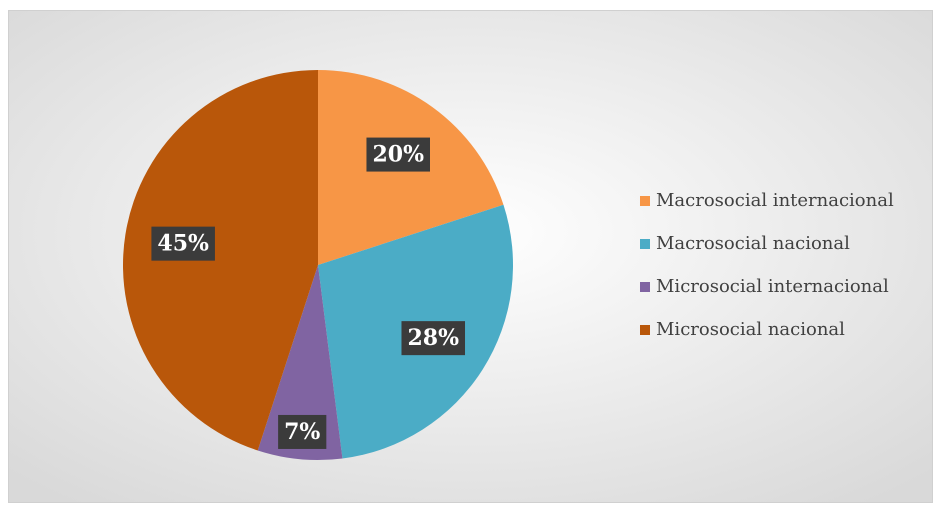 The height and width of the screenshot is (515, 939). I want to click on data-label: 7%, so click(302, 432).